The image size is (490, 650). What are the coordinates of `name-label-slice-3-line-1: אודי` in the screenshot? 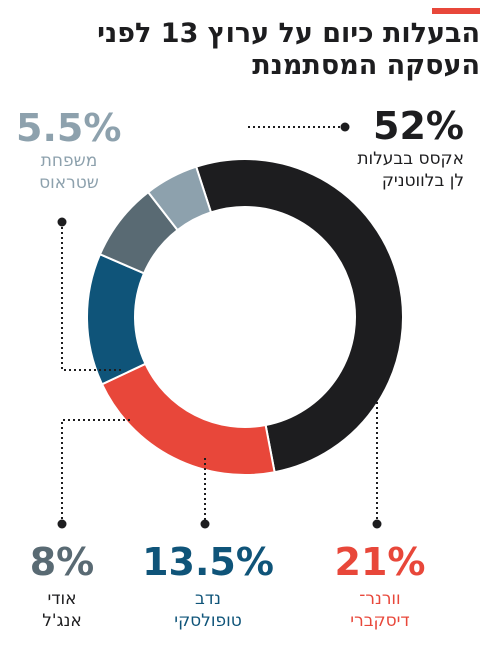 It's located at (62, 599).